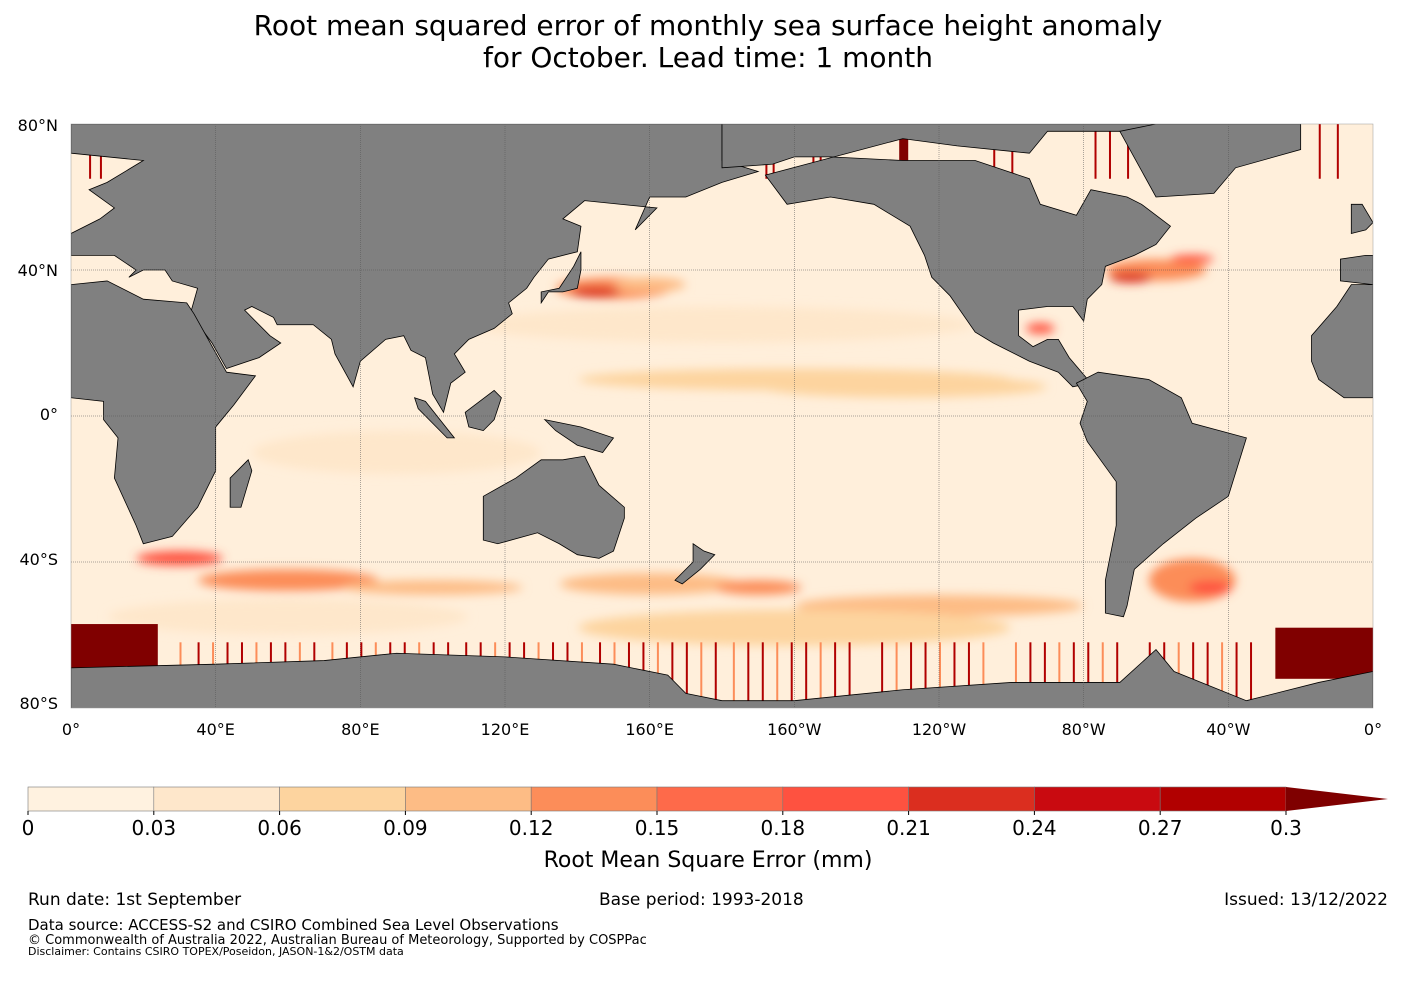 This screenshot has width=1416, height=990. I want to click on base-period: Base period: 1993-2018, so click(701, 900).